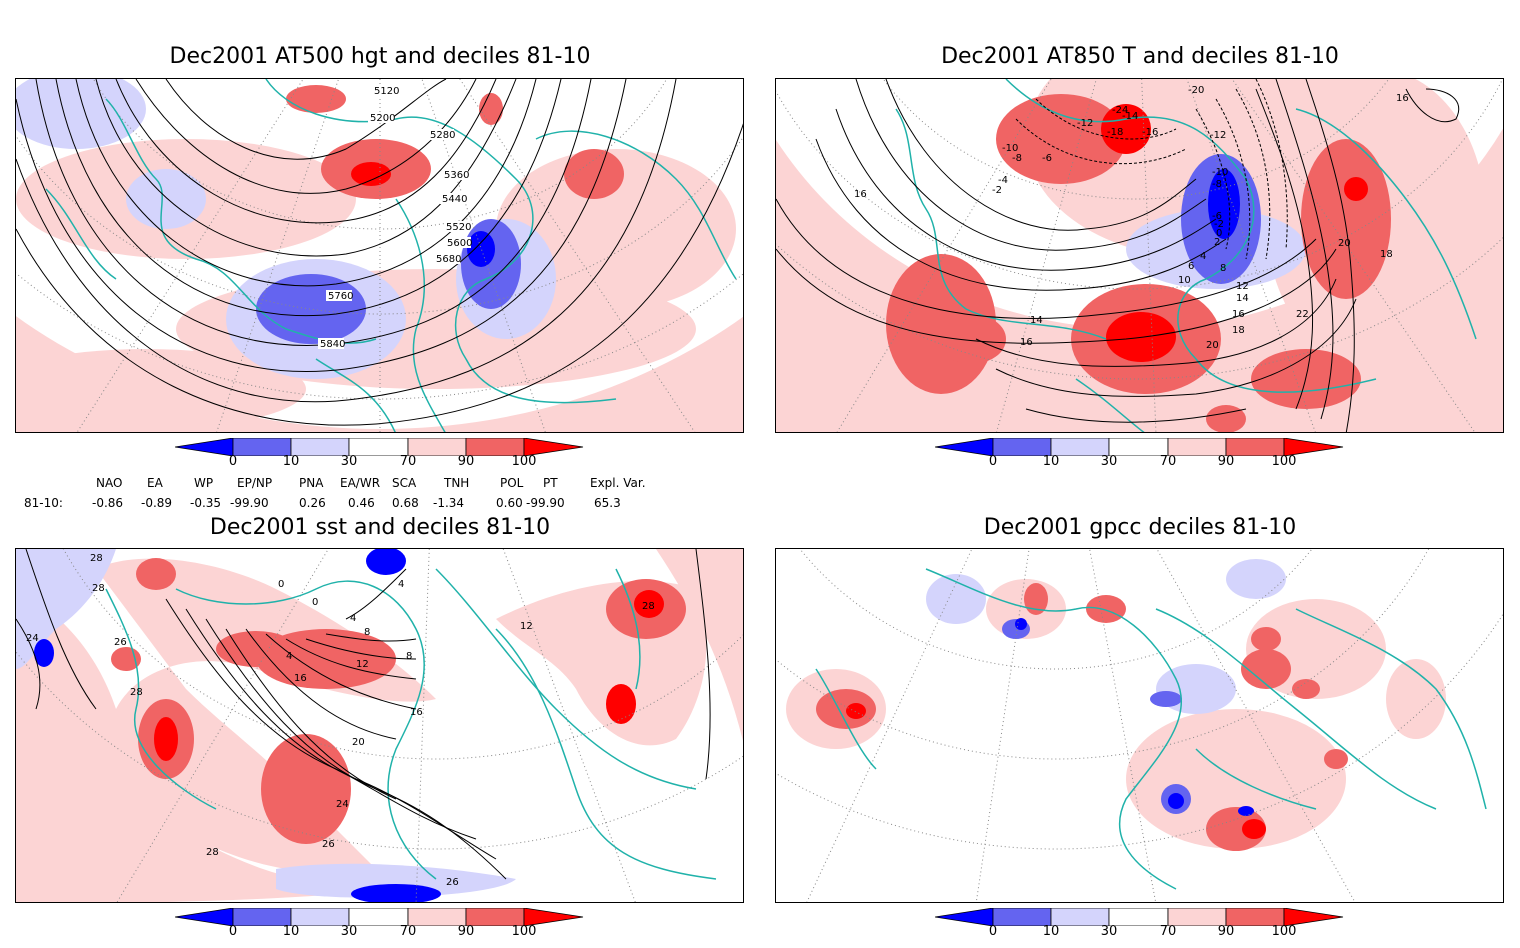 The width and height of the screenshot is (1520, 948). Describe the element at coordinates (1017, 158) in the screenshot. I see `contour-label: -8` at that location.